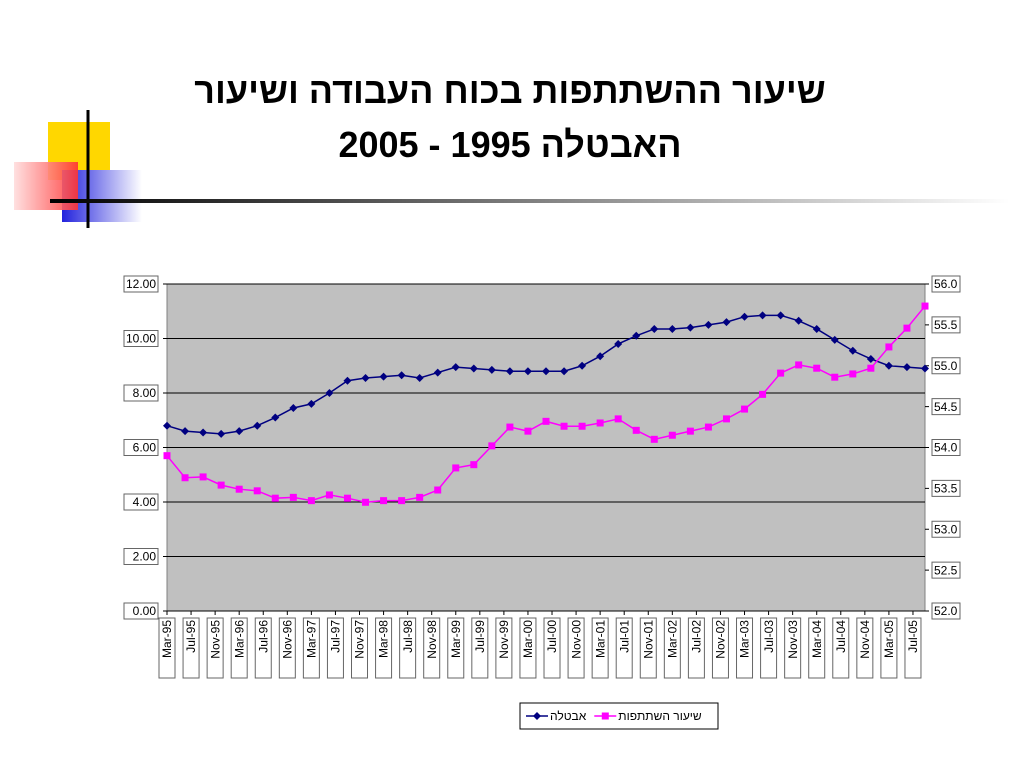 The width and height of the screenshot is (1024, 768). I want to click on x-tick-label: Jul-00, so click(552, 636).